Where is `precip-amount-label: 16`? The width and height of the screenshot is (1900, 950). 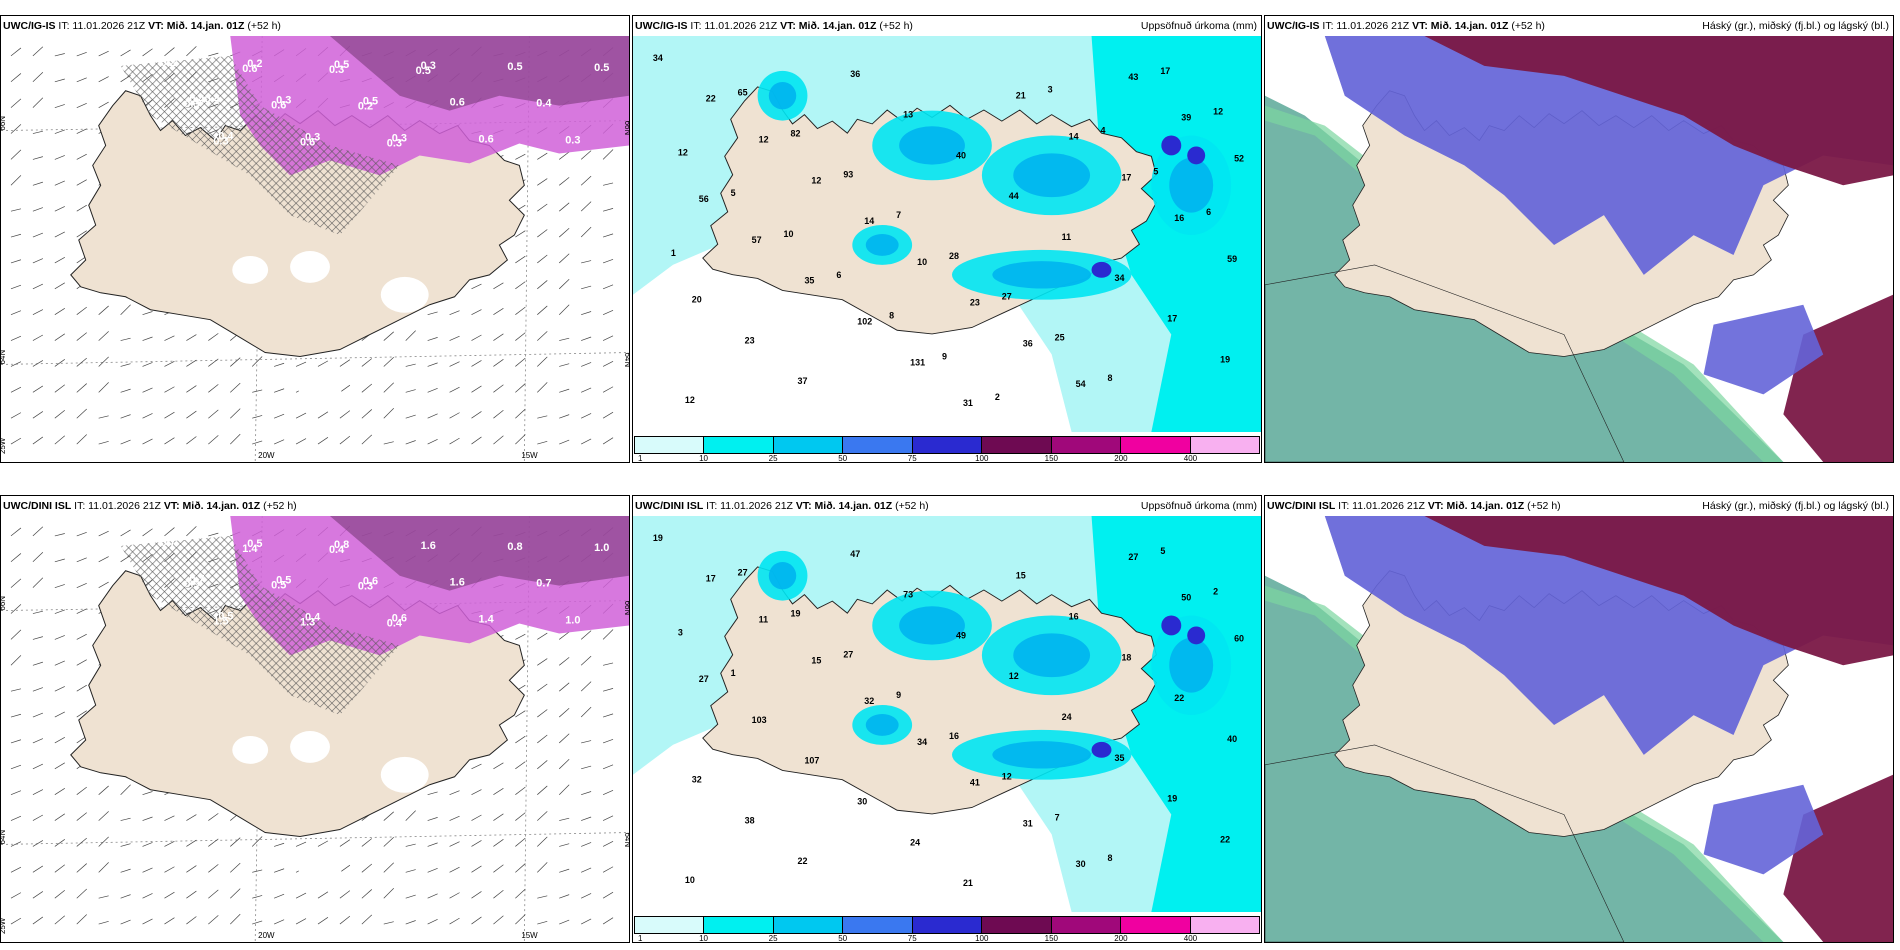 precip-amount-label: 16 is located at coordinates (1179, 218).